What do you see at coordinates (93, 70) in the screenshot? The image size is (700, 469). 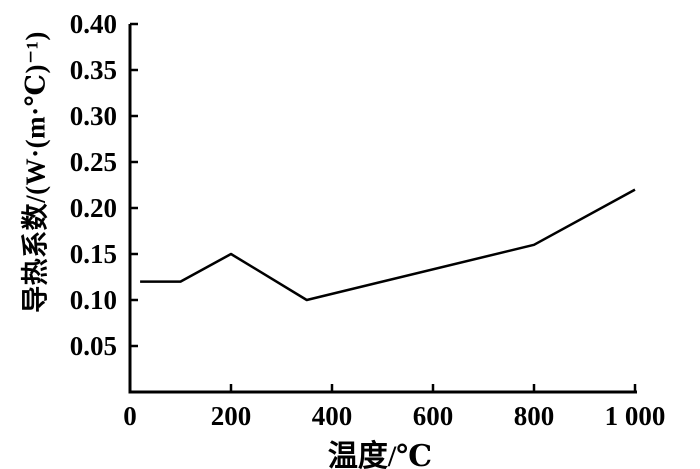 I see `y-tick-label: 0.35` at bounding box center [93, 70].